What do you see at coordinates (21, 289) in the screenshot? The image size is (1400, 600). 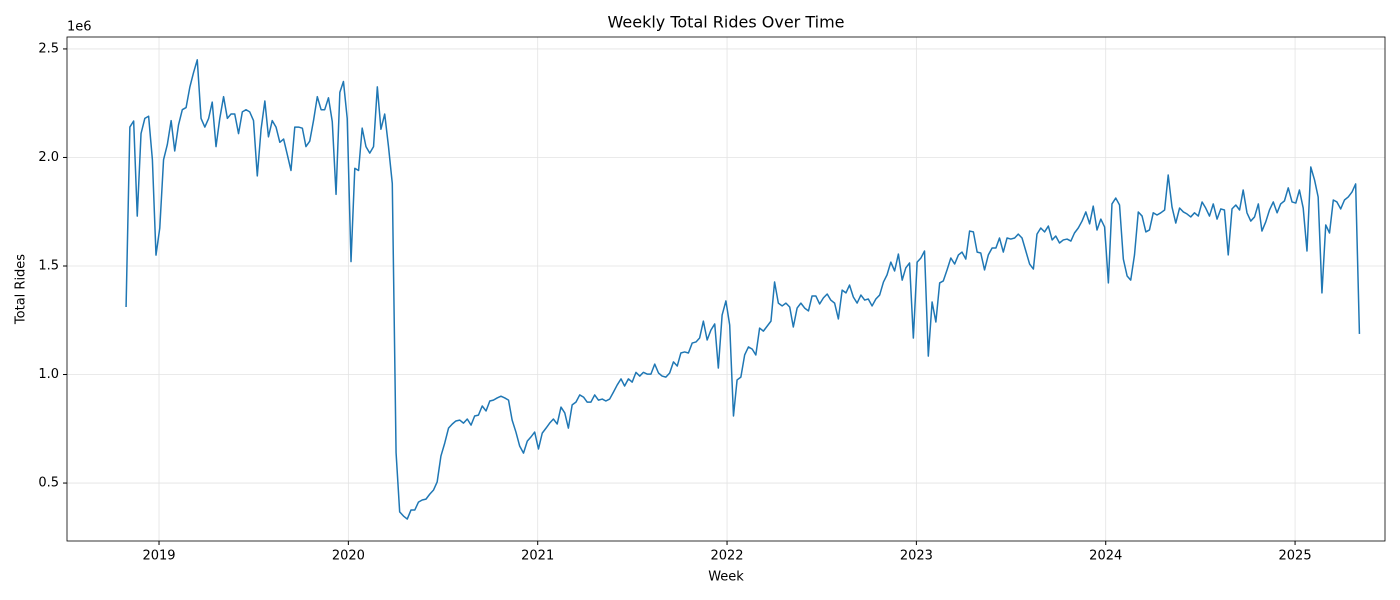 I see `y-axis-label: Total Rides` at bounding box center [21, 289].